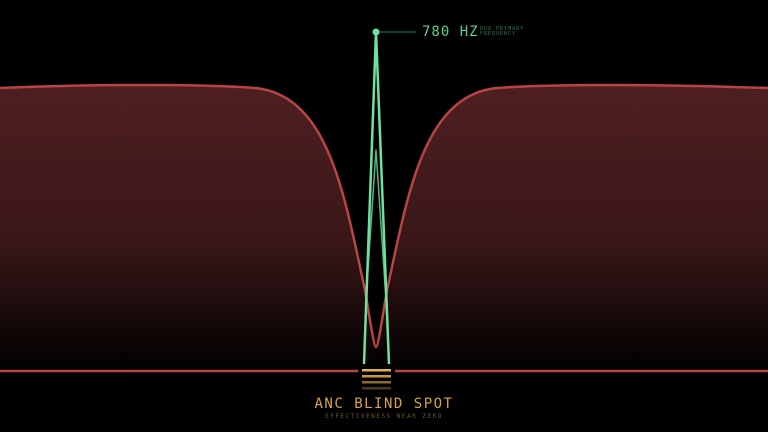  What do you see at coordinates (376, 32) in the screenshot?
I see `spike-peak-marker` at bounding box center [376, 32].